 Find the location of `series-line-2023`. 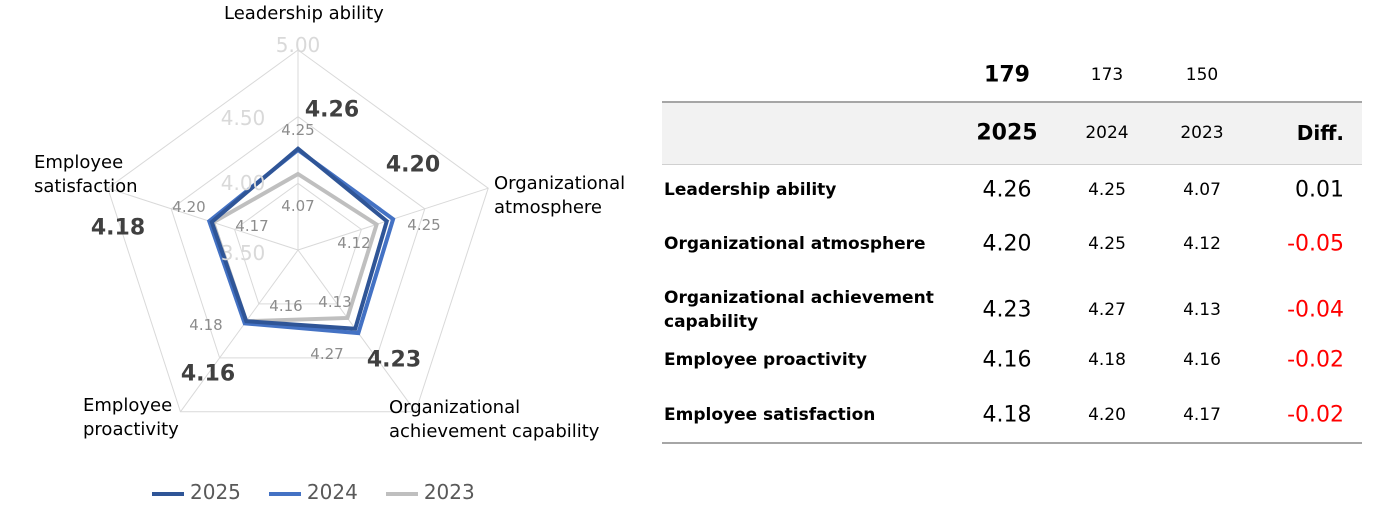

series-line-2023 is located at coordinates (294, 247).